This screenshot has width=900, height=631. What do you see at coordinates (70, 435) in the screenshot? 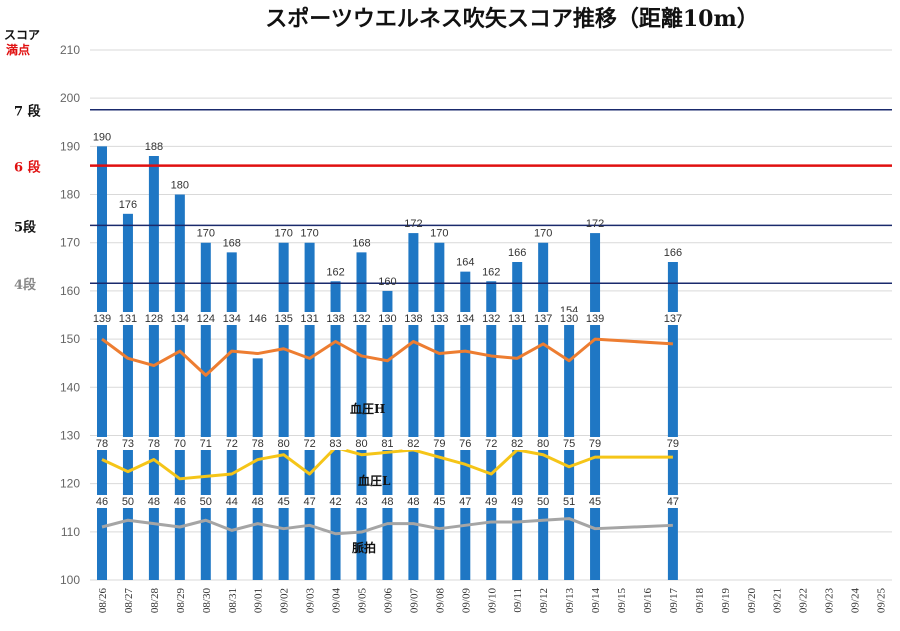
I see `y-tick-label: 130` at bounding box center [70, 435].